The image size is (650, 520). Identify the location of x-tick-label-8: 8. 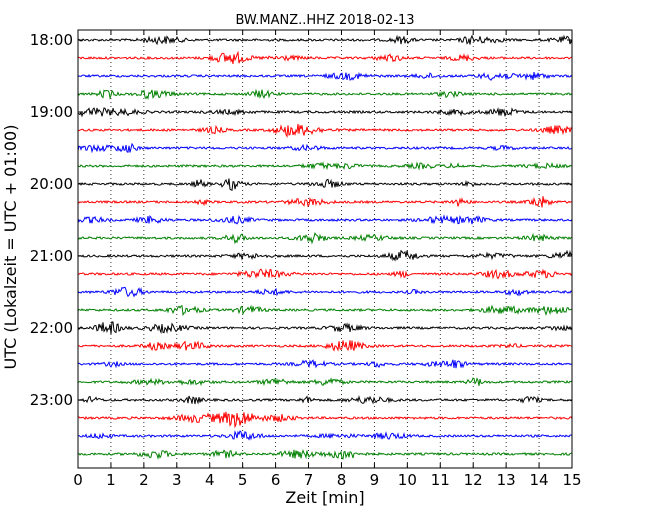
(342, 480).